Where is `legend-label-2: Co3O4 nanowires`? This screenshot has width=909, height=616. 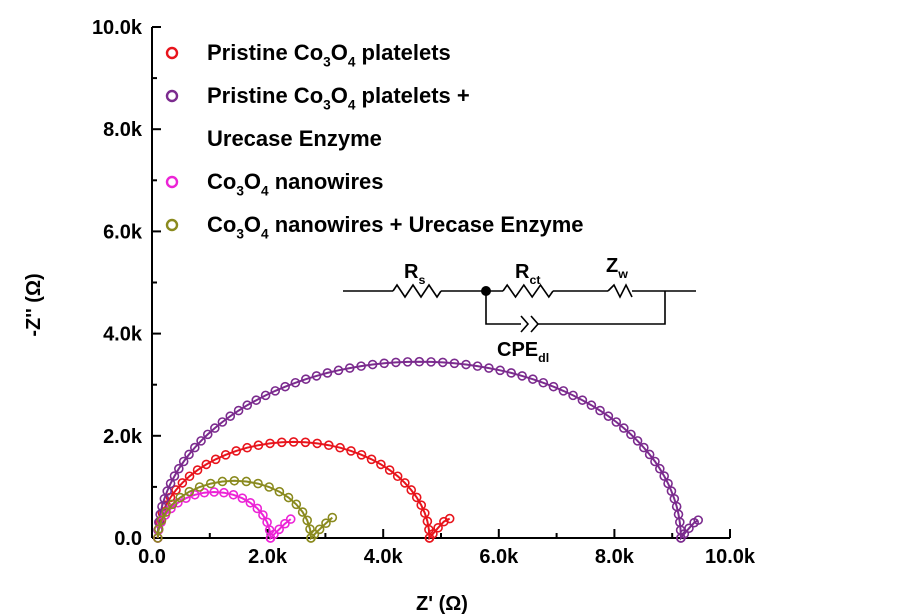
legend-label-2: Co3O4 nanowires is located at coordinates (295, 184).